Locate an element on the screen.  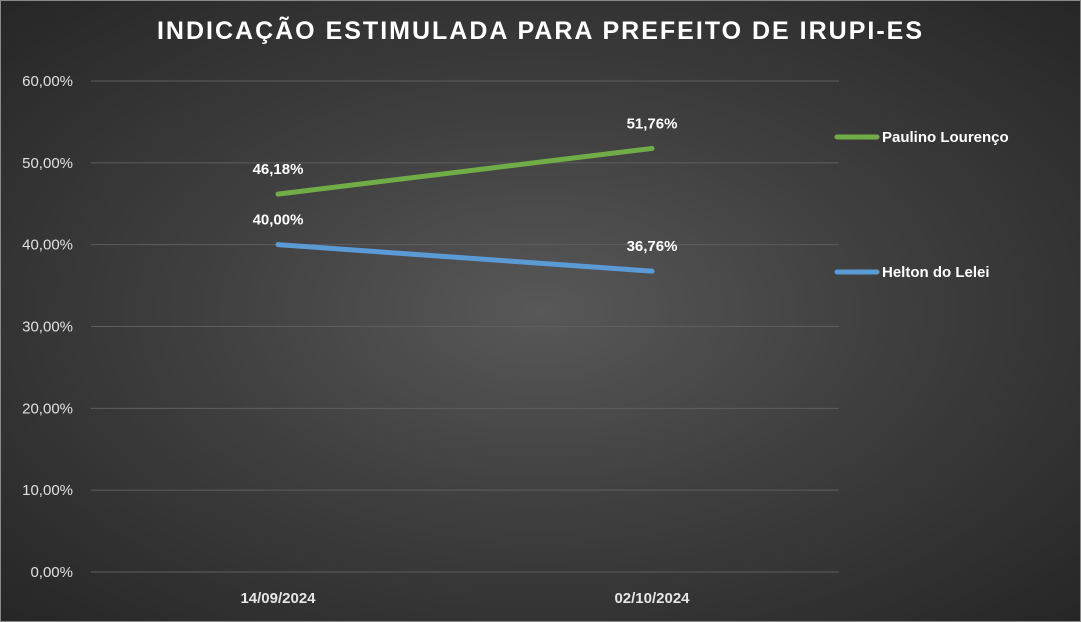
data-label: 51,76% is located at coordinates (652, 123).